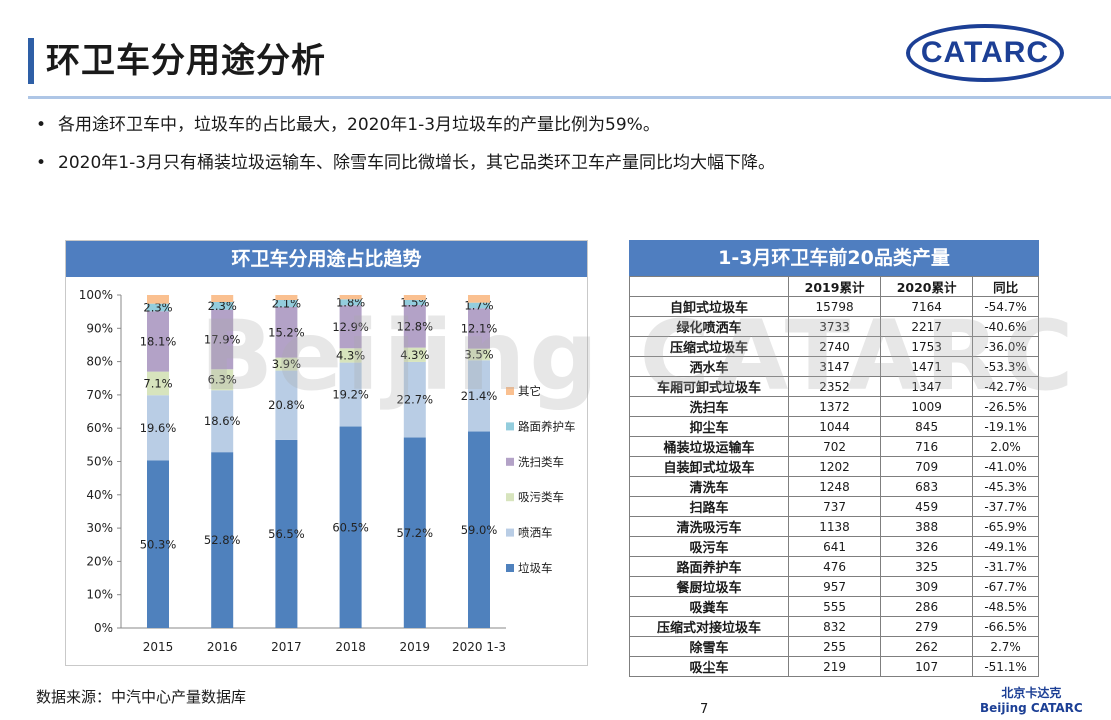  I want to click on row-value: 1471, so click(927, 366).